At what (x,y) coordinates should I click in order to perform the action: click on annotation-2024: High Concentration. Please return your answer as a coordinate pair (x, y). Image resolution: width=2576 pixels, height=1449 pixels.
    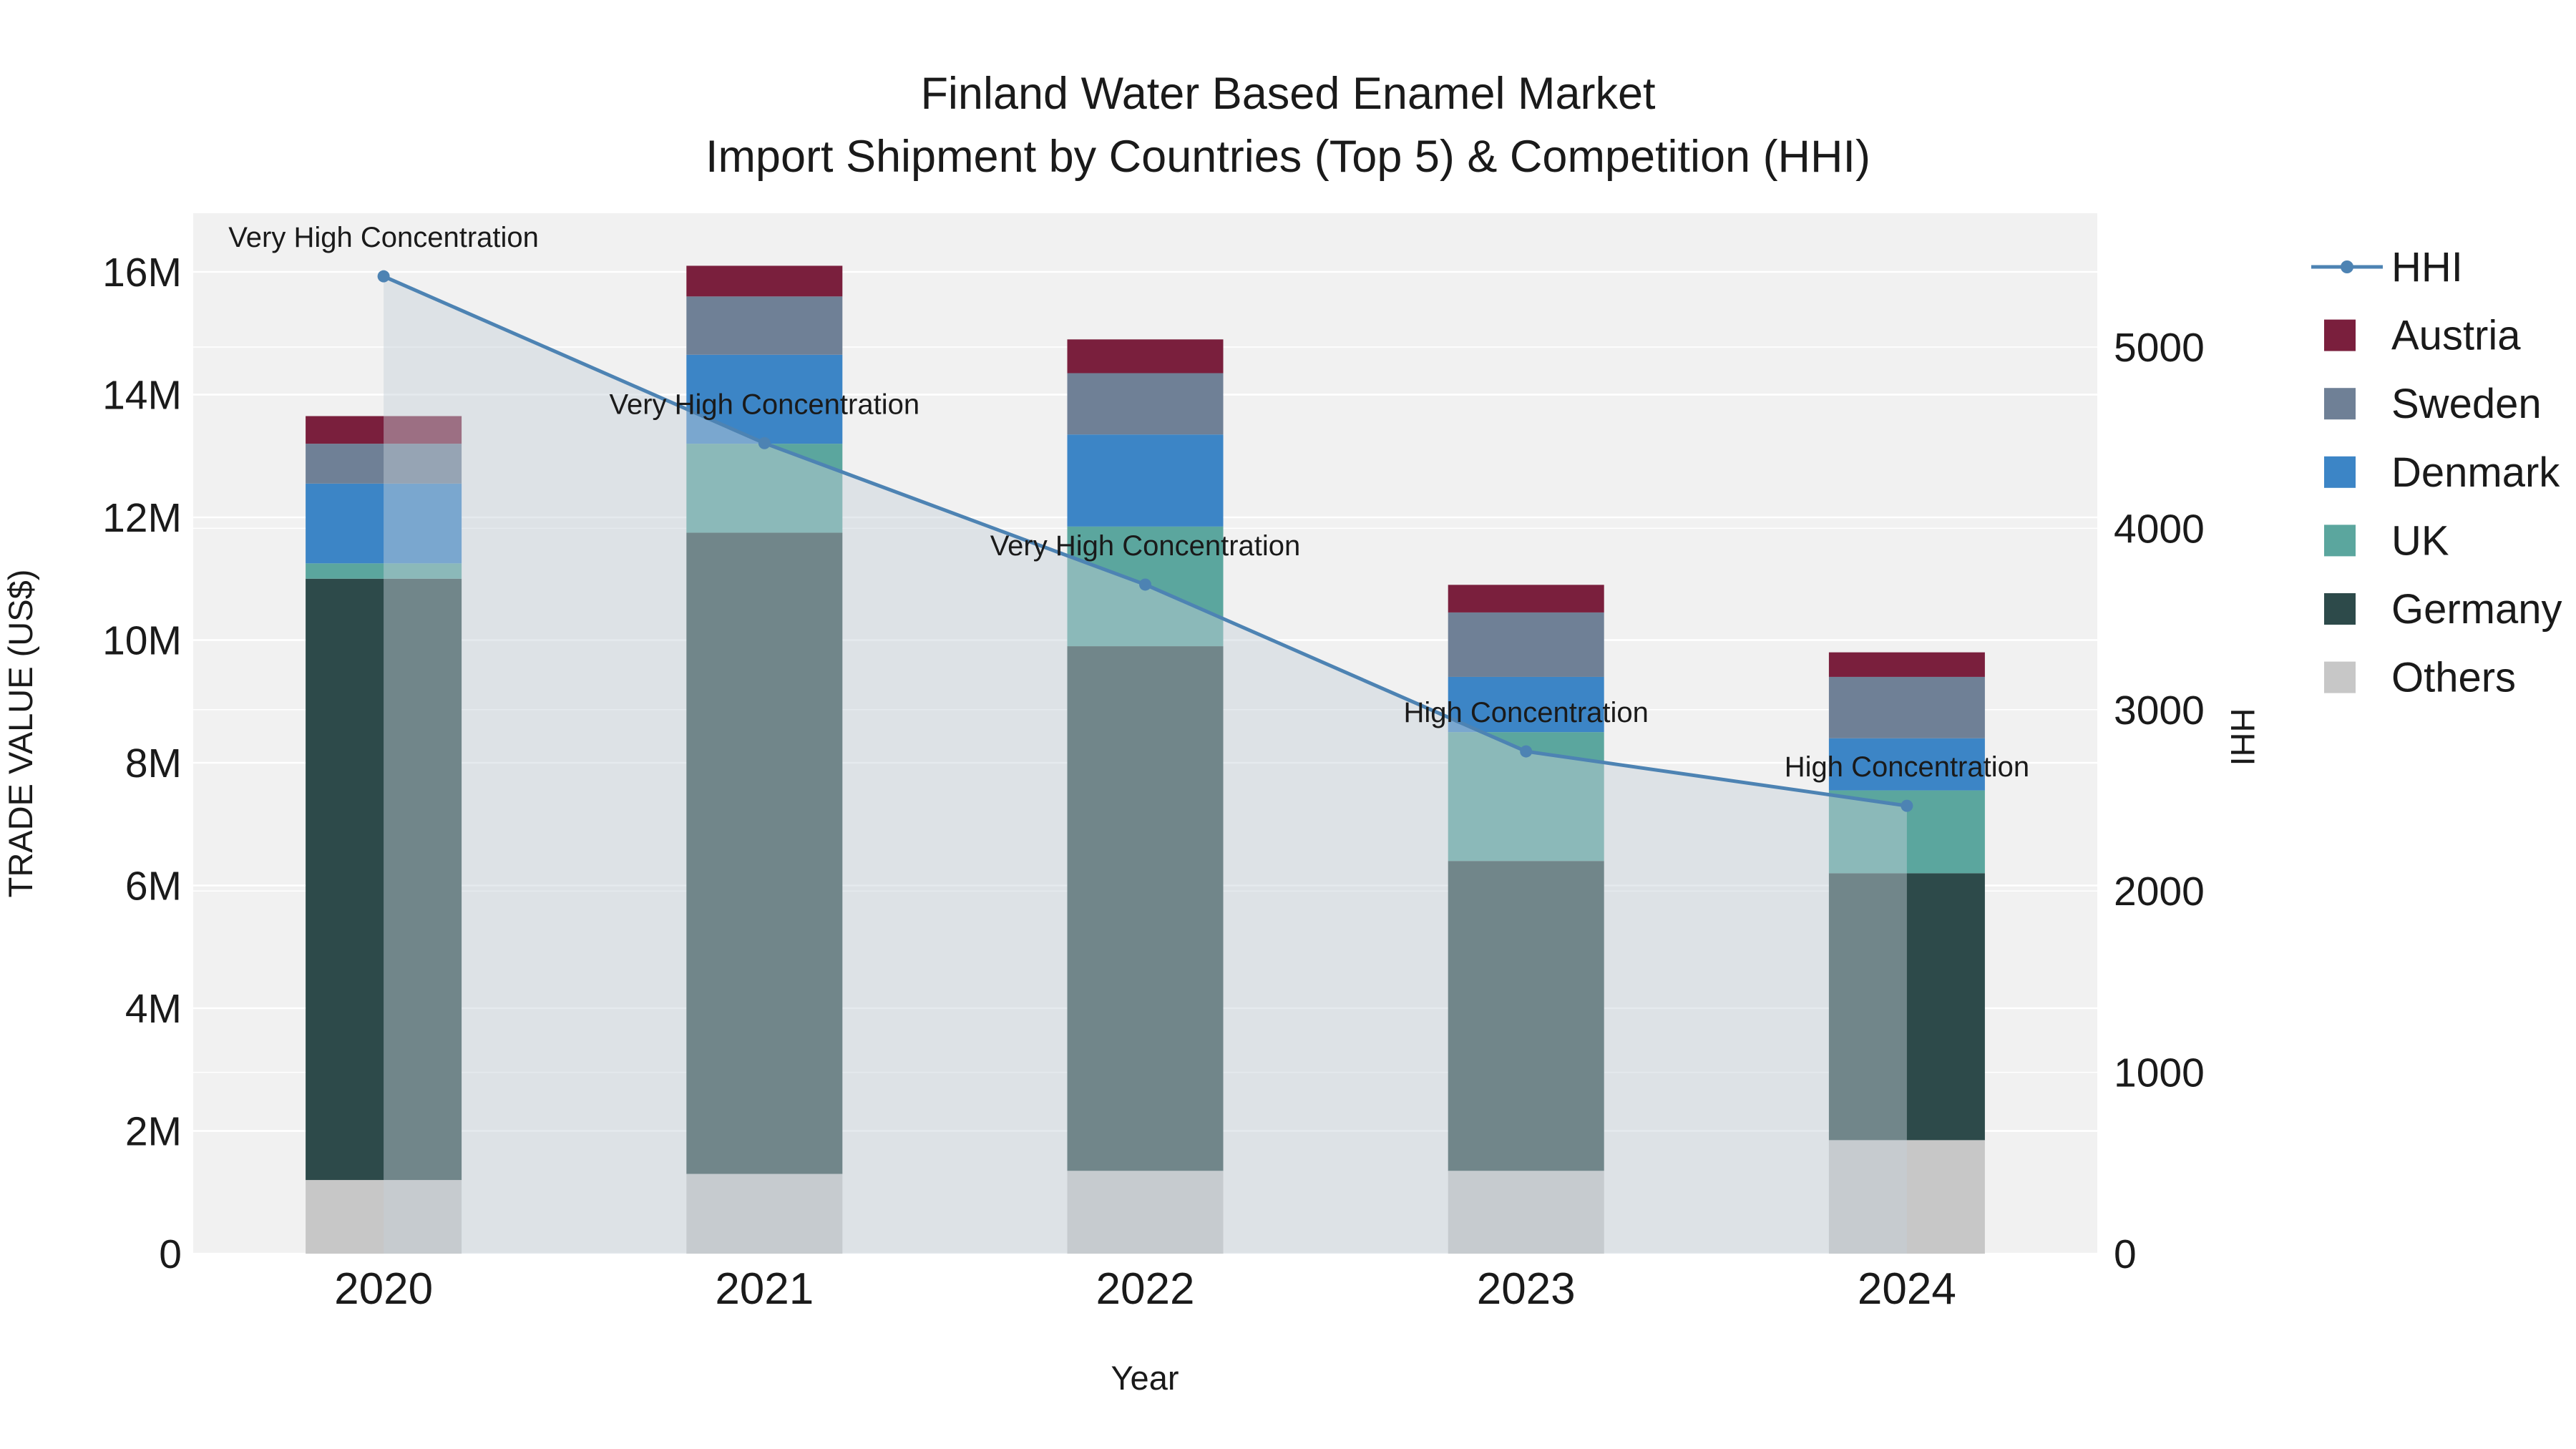
    Looking at the image, I should click on (1907, 767).